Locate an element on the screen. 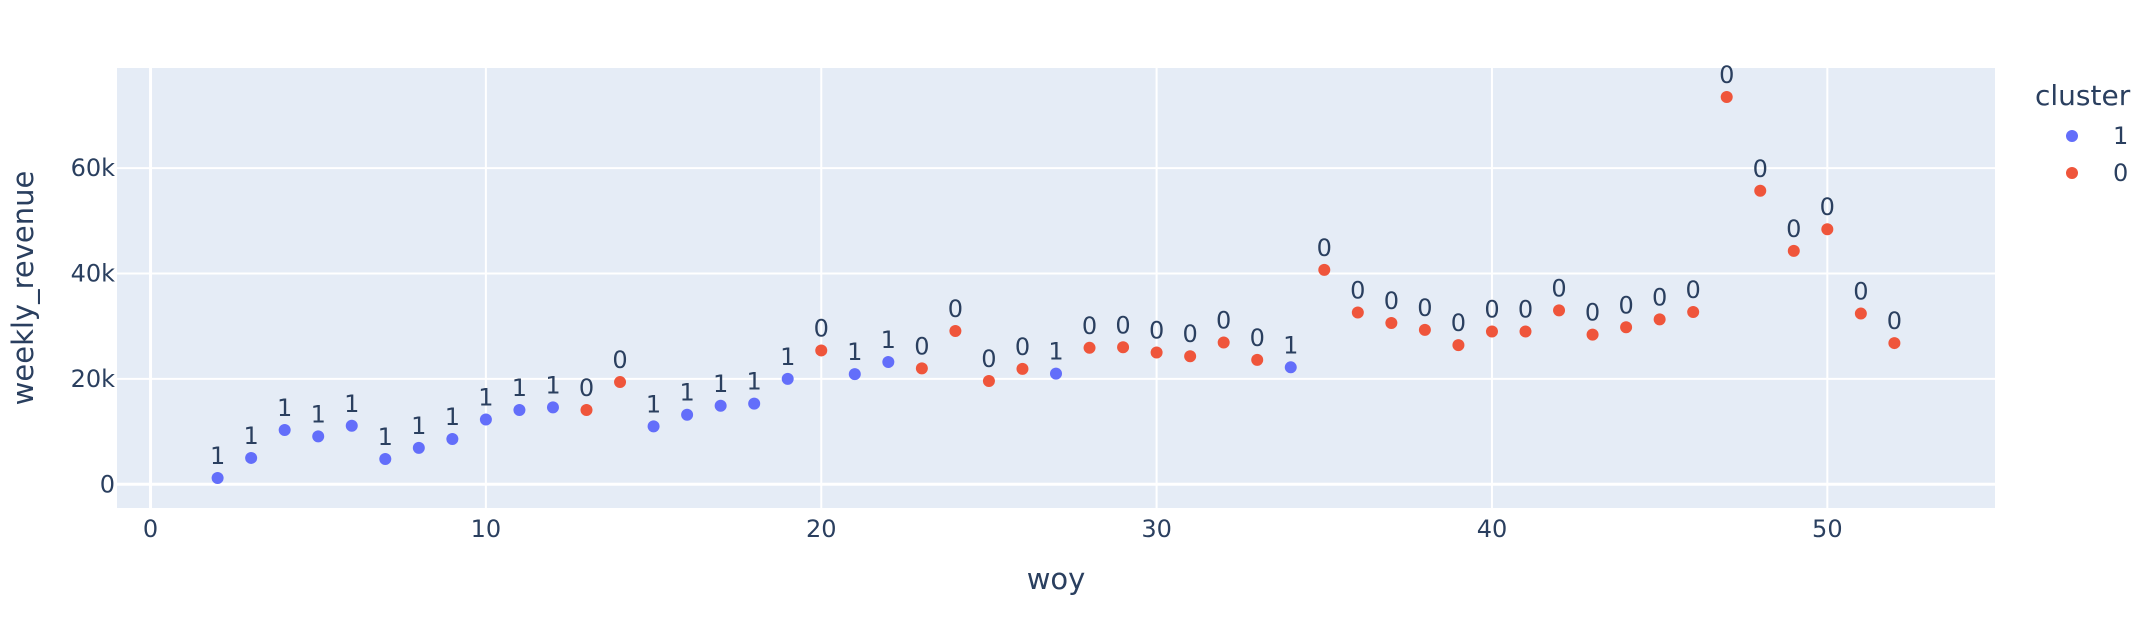  legend-item: 1 is located at coordinates (2097, 136).